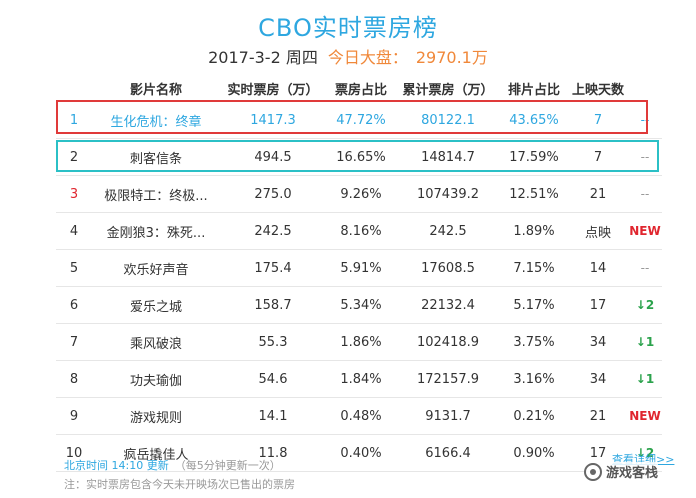  Describe the element at coordinates (273, 268) in the screenshot. I see `cell-realtime-box: 175.4` at that location.